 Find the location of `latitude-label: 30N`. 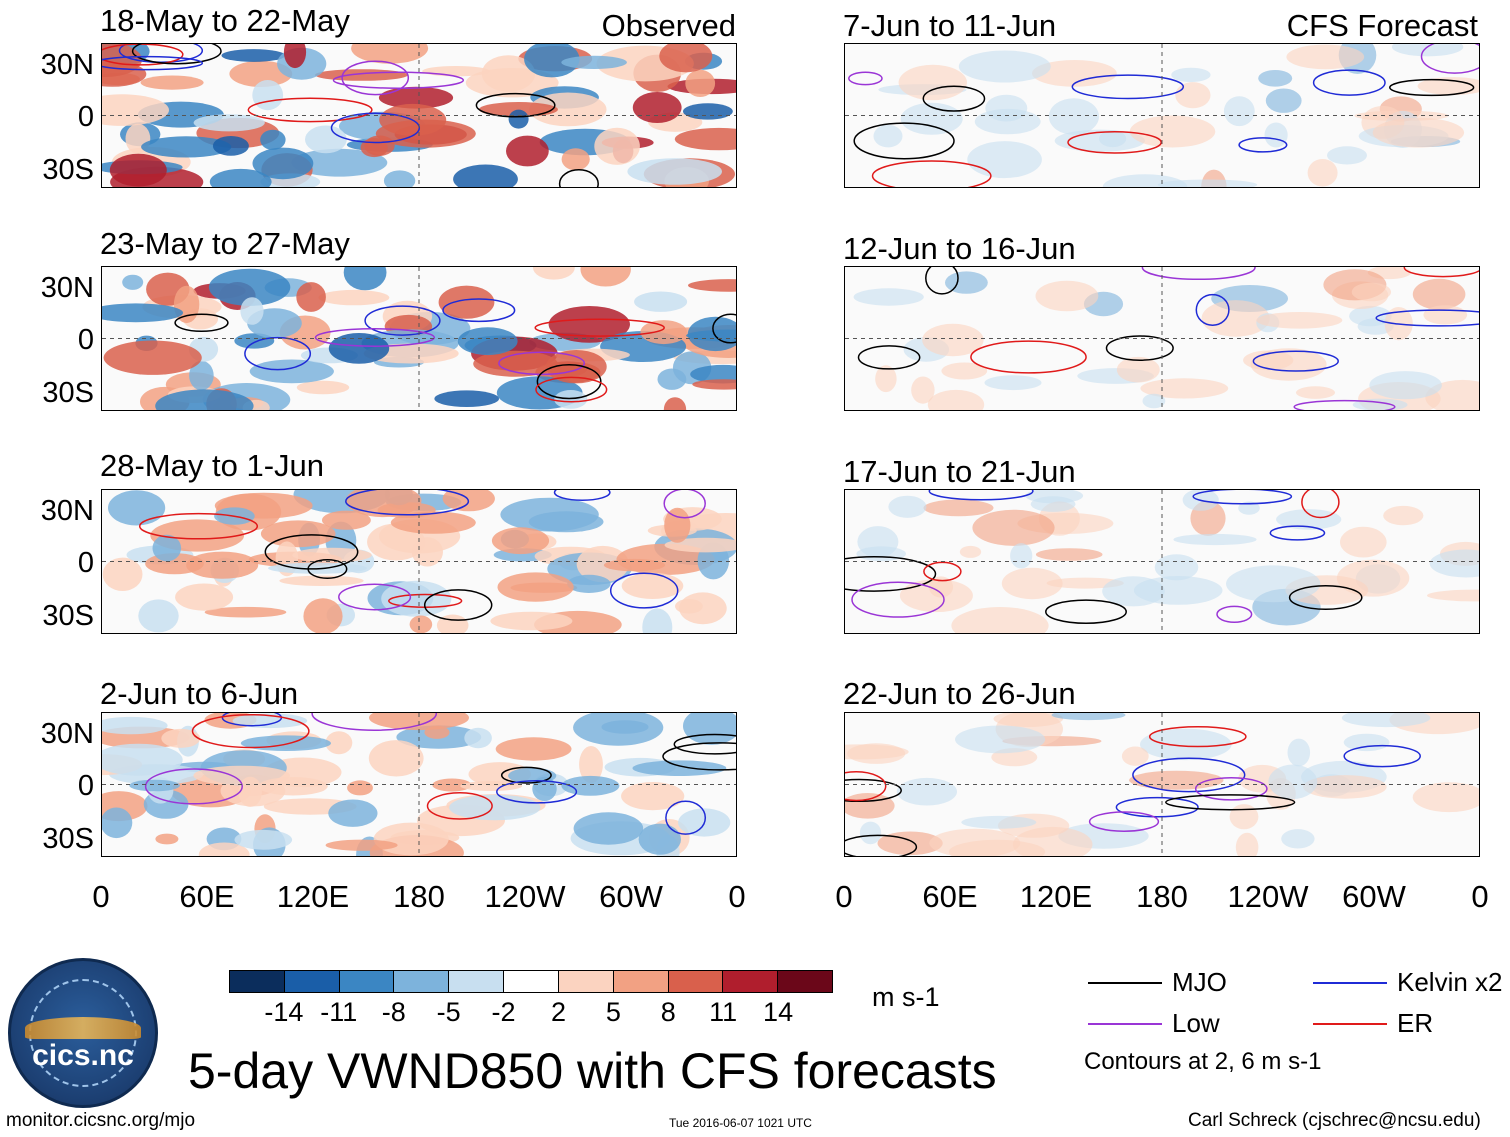

latitude-label: 30N is located at coordinates (67, 65).